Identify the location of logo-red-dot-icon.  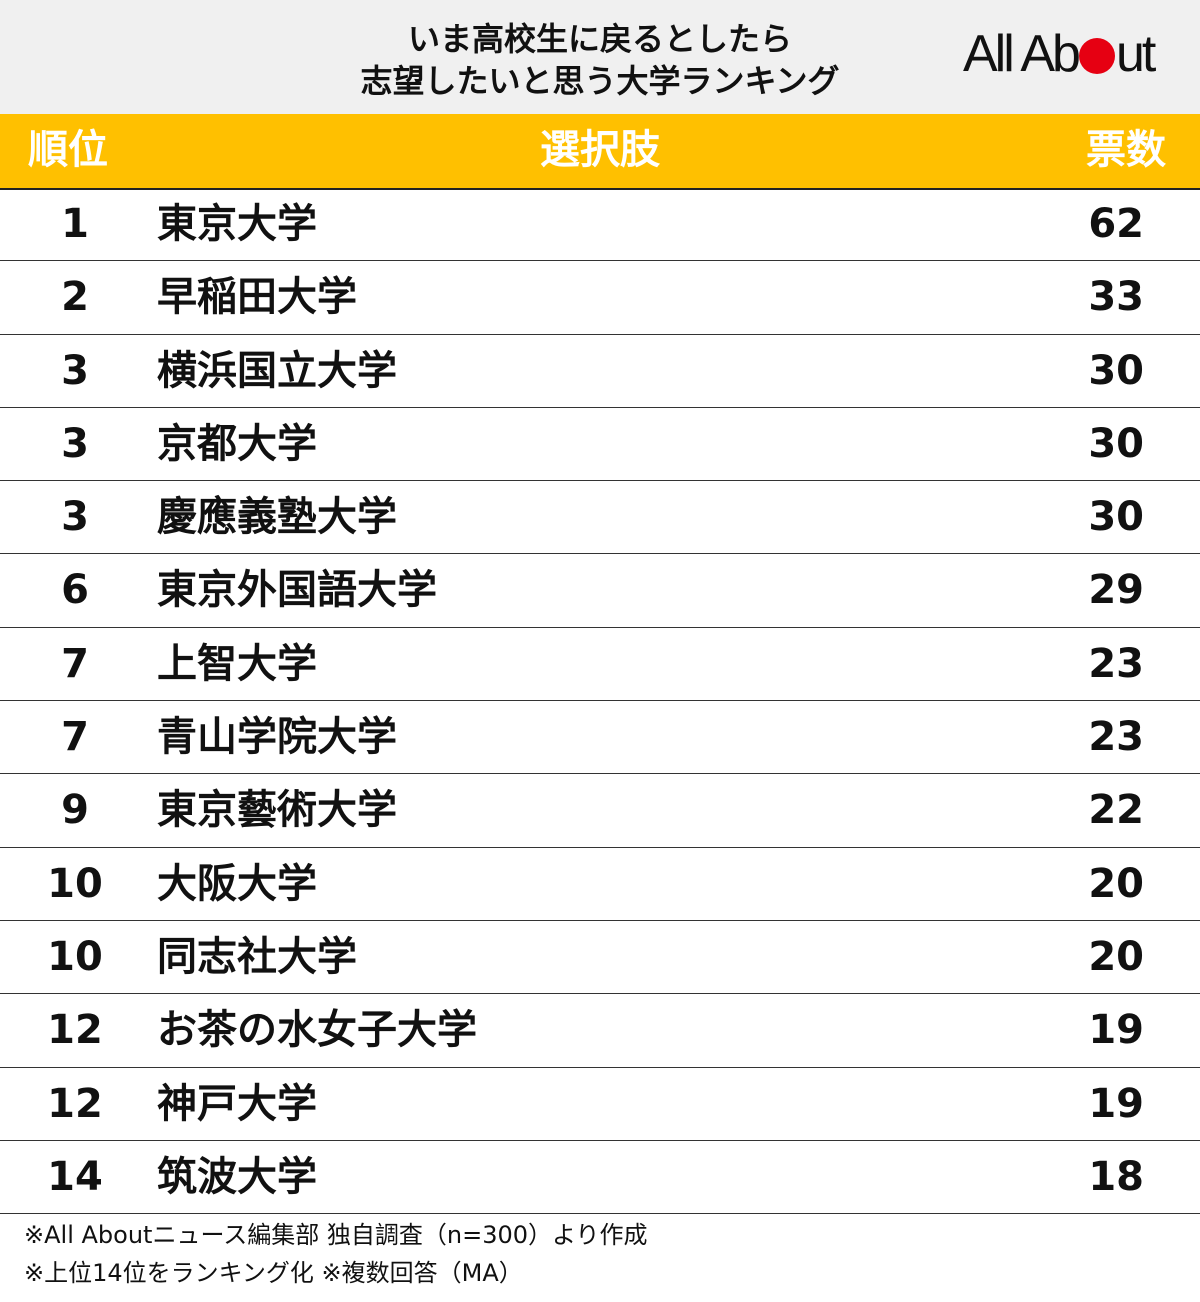
(1096, 56).